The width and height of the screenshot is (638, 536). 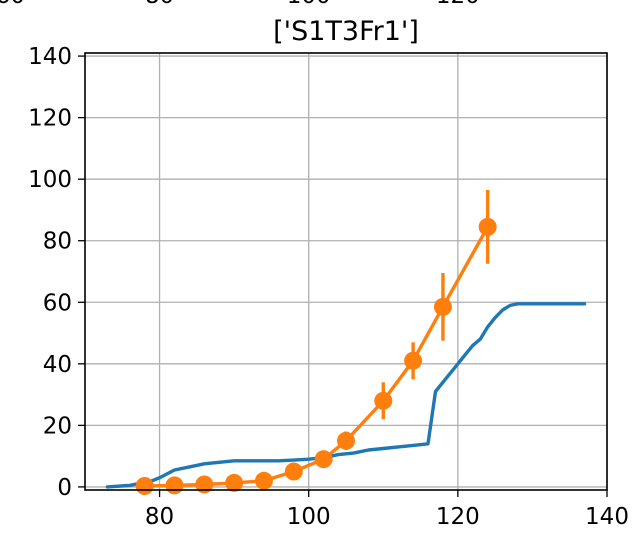 I want to click on x-tick-label: 120, so click(x=458, y=517).